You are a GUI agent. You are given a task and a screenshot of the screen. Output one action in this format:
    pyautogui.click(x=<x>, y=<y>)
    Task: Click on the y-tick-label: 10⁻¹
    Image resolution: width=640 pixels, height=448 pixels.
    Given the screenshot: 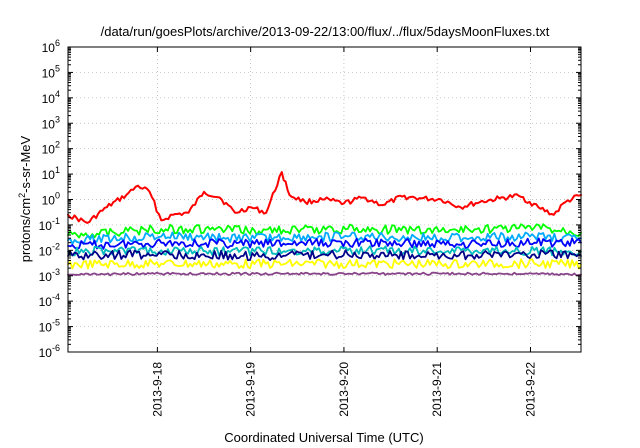 What is the action you would take?
    pyautogui.click(x=49, y=224)
    